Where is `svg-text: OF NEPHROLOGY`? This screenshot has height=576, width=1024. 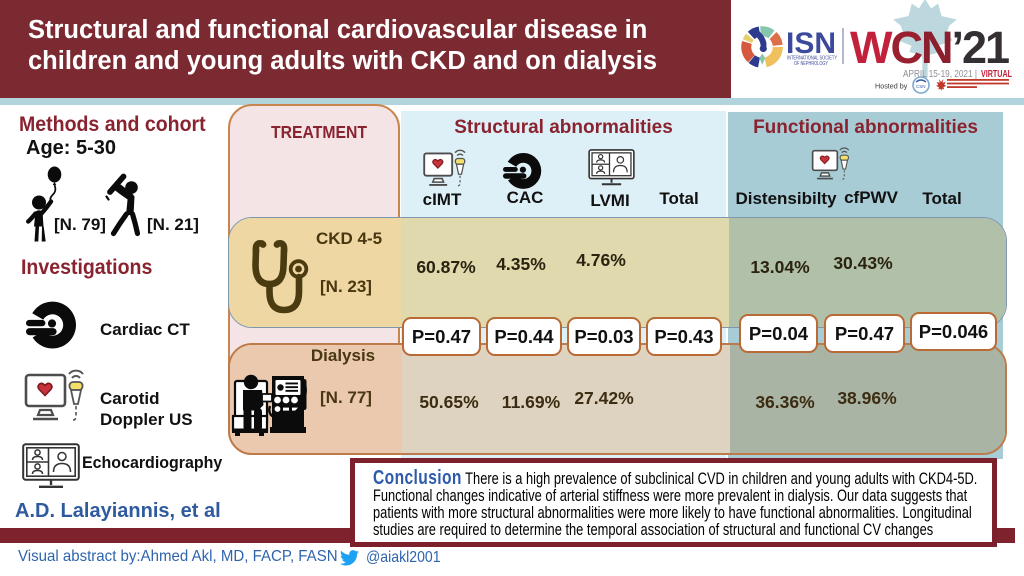
svg-text: OF NEPHROLOGY is located at coordinates (811, 64).